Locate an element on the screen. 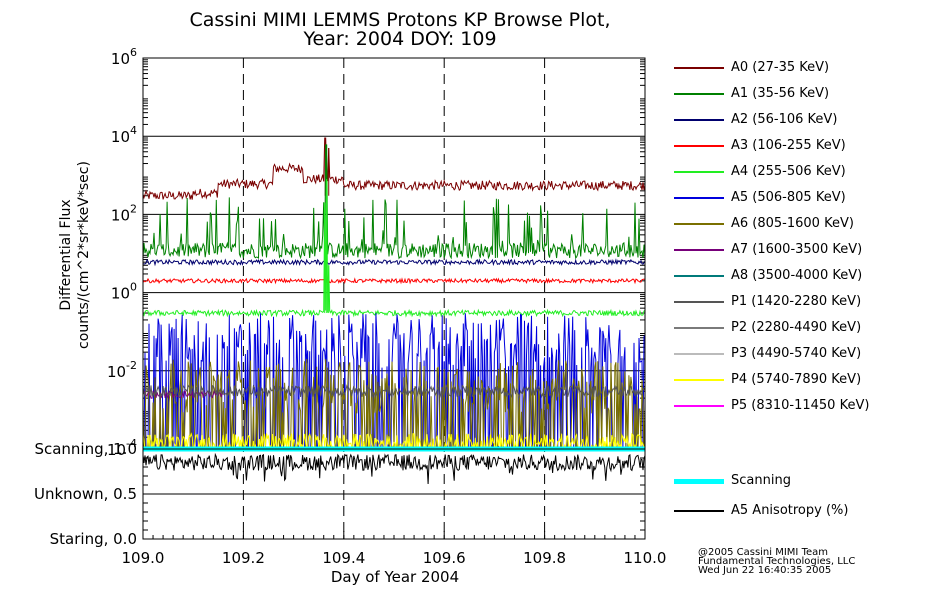 The width and height of the screenshot is (950, 600). legend-label: A4 (255-506 KeV) is located at coordinates (788, 171).